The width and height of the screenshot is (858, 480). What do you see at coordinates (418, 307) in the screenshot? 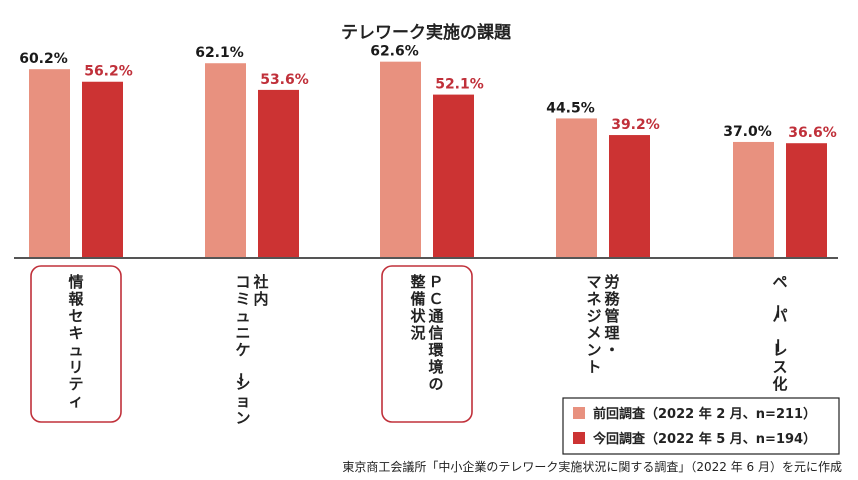
I see `category-label-2-line-1: 整備状況` at bounding box center [418, 307].